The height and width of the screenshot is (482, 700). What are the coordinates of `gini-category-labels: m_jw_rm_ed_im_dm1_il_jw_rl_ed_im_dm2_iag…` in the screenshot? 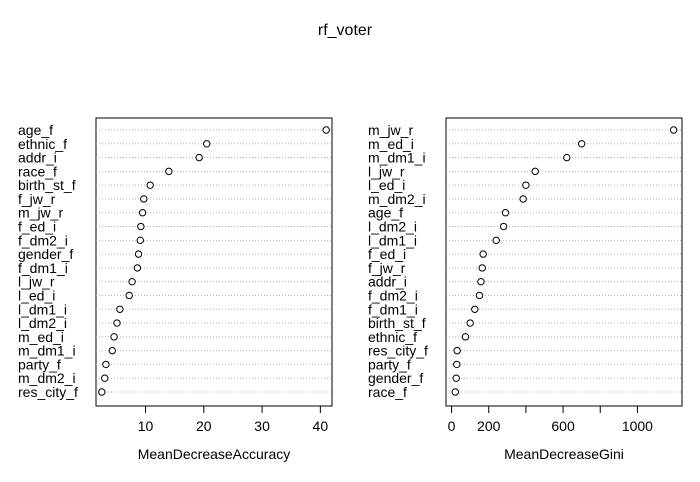 It's located at (398, 261).